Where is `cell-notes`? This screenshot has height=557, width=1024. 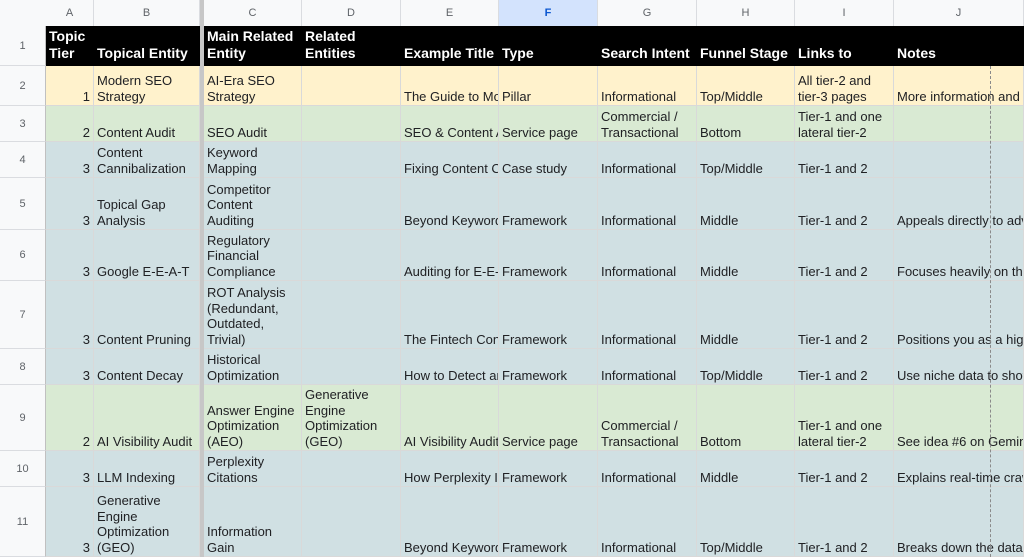 cell-notes is located at coordinates (959, 124).